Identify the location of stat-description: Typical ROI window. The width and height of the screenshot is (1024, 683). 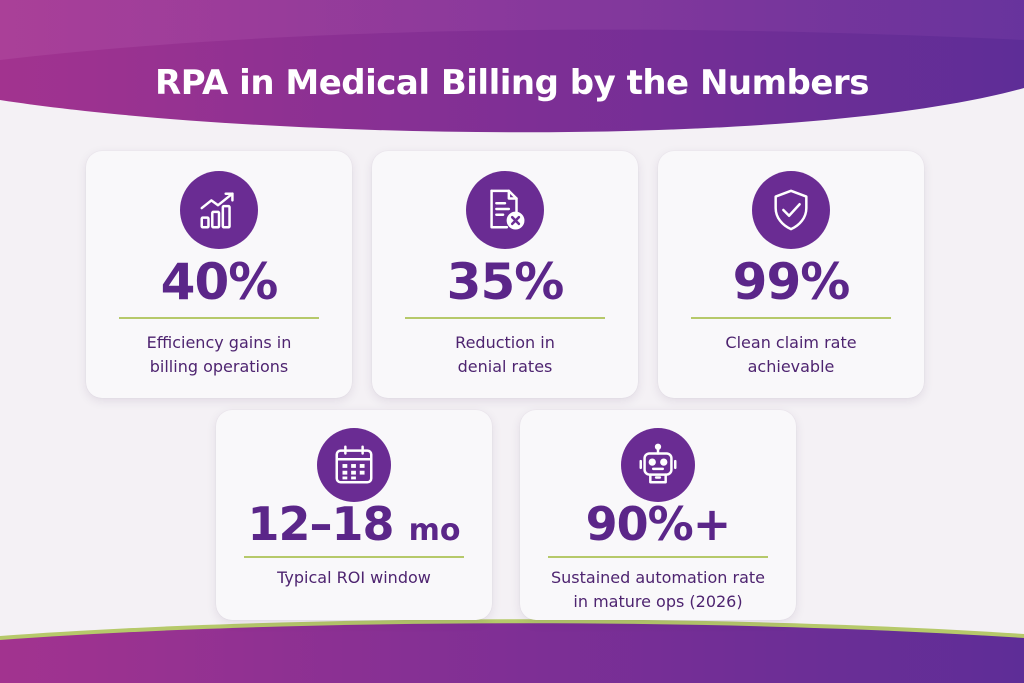
(354, 577).